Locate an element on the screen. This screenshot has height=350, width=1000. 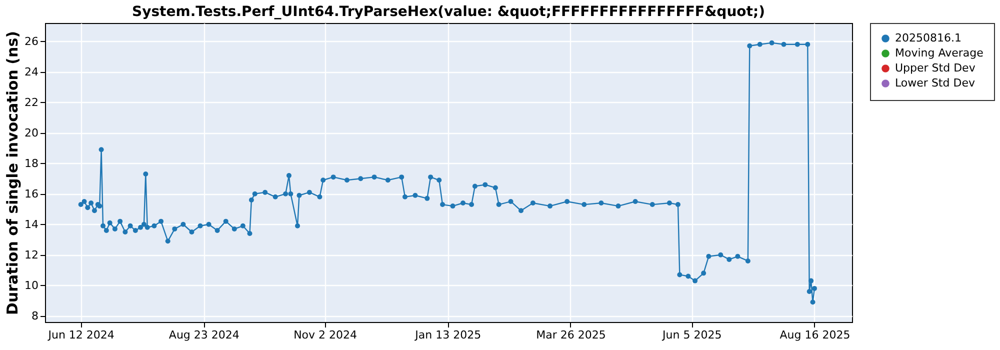
y-tick-label: 16 is located at coordinates (31, 193).